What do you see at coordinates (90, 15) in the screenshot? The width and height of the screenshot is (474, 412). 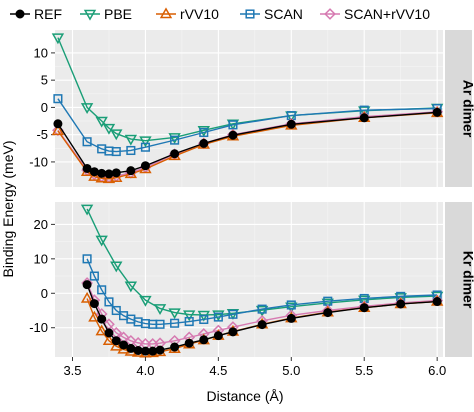 I see `legend-marker-pbe` at bounding box center [90, 15].